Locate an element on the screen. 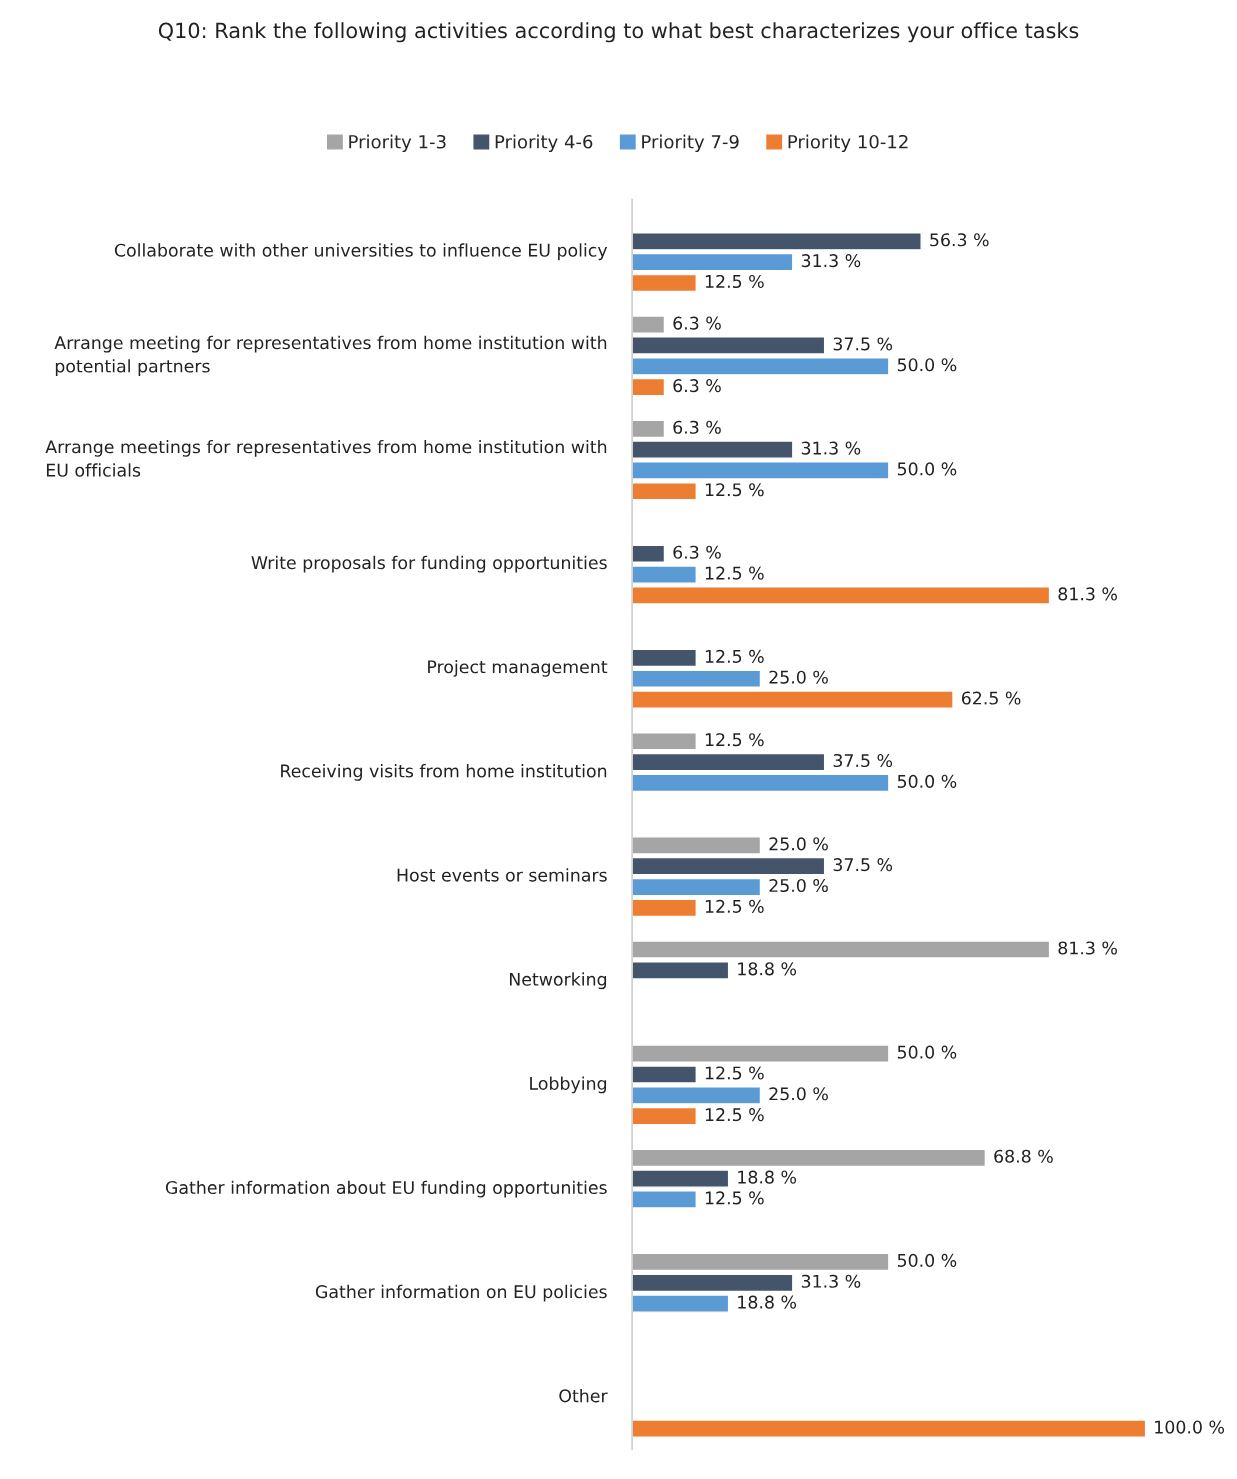  y-tick-label: Gather information on EU policies is located at coordinates (461, 1293).